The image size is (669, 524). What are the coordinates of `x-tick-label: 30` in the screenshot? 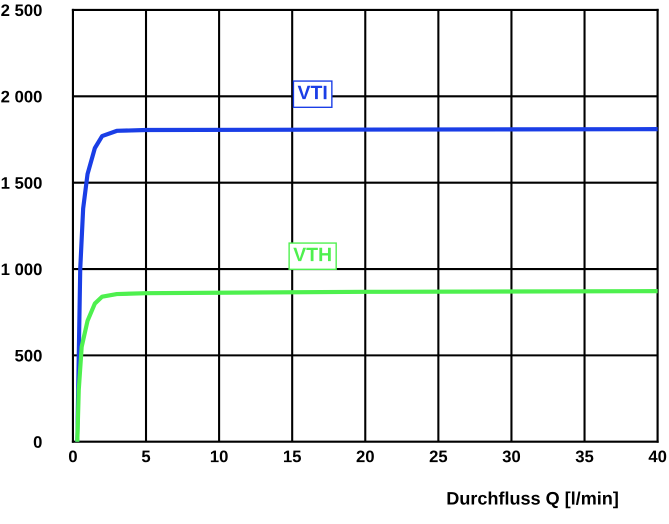 It's located at (511, 456).